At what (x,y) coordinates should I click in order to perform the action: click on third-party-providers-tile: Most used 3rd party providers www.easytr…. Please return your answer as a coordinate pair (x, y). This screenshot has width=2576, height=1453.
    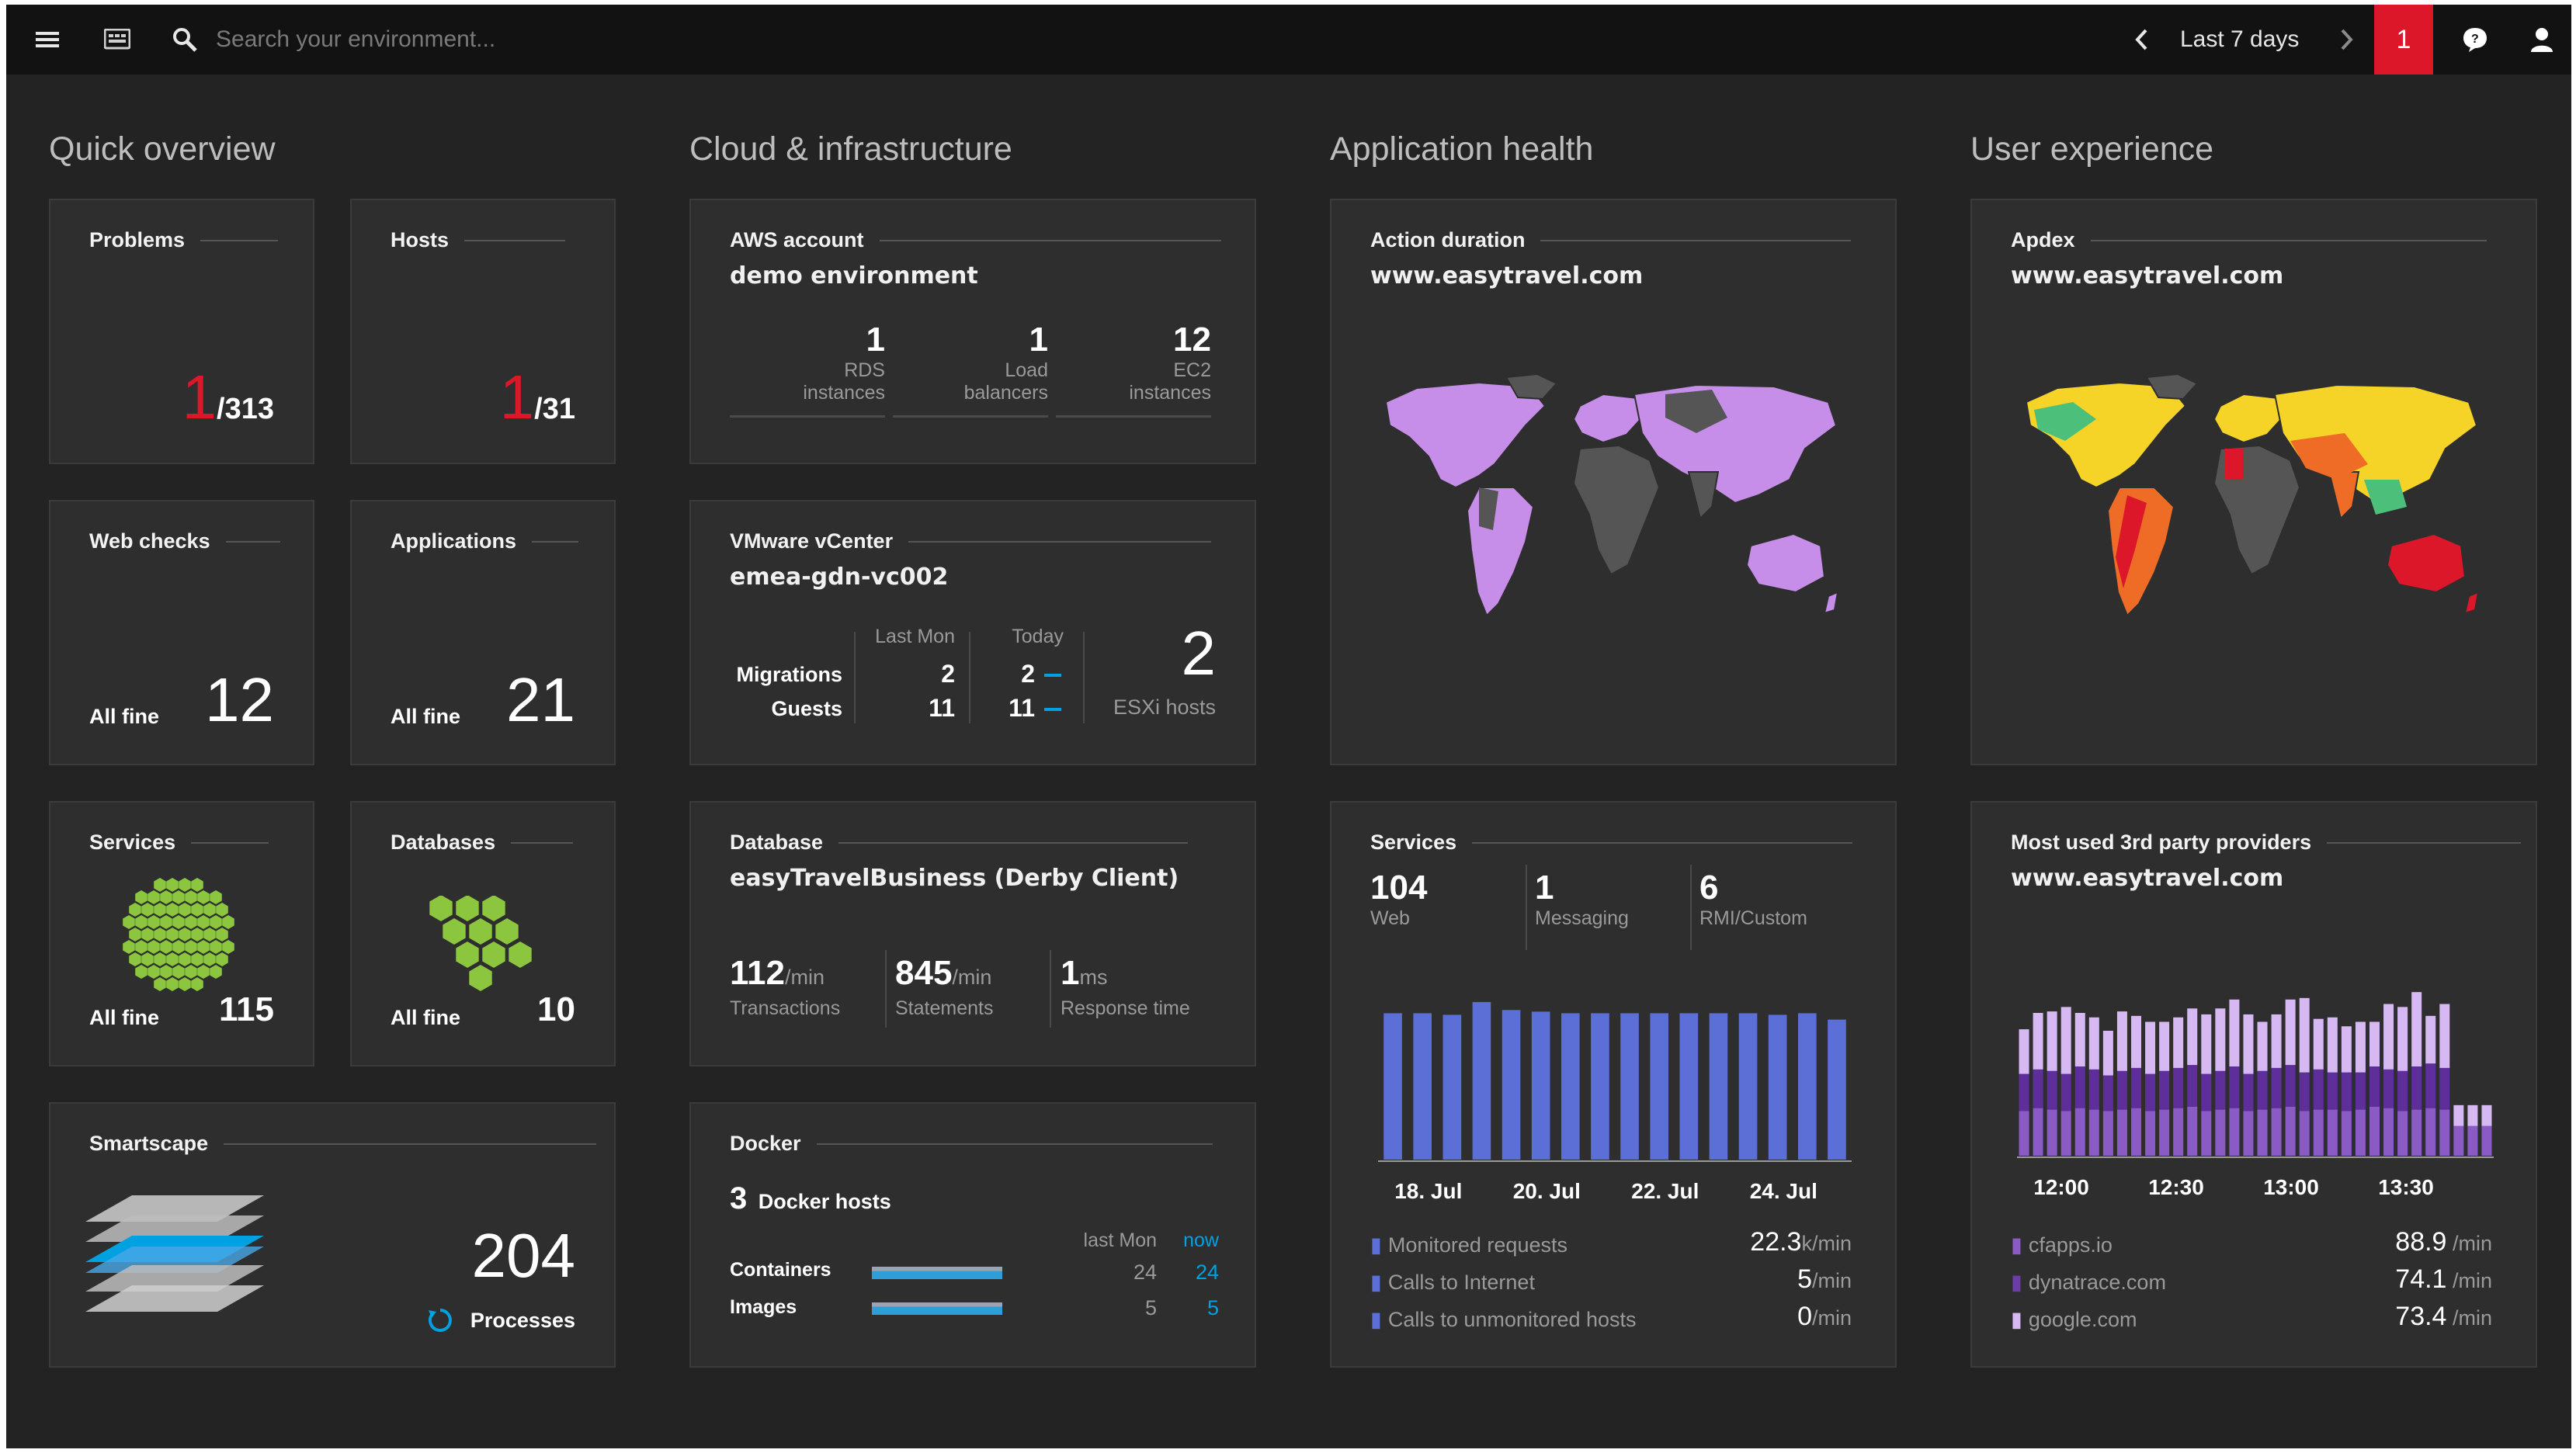
    Looking at the image, I should click on (2253, 1084).